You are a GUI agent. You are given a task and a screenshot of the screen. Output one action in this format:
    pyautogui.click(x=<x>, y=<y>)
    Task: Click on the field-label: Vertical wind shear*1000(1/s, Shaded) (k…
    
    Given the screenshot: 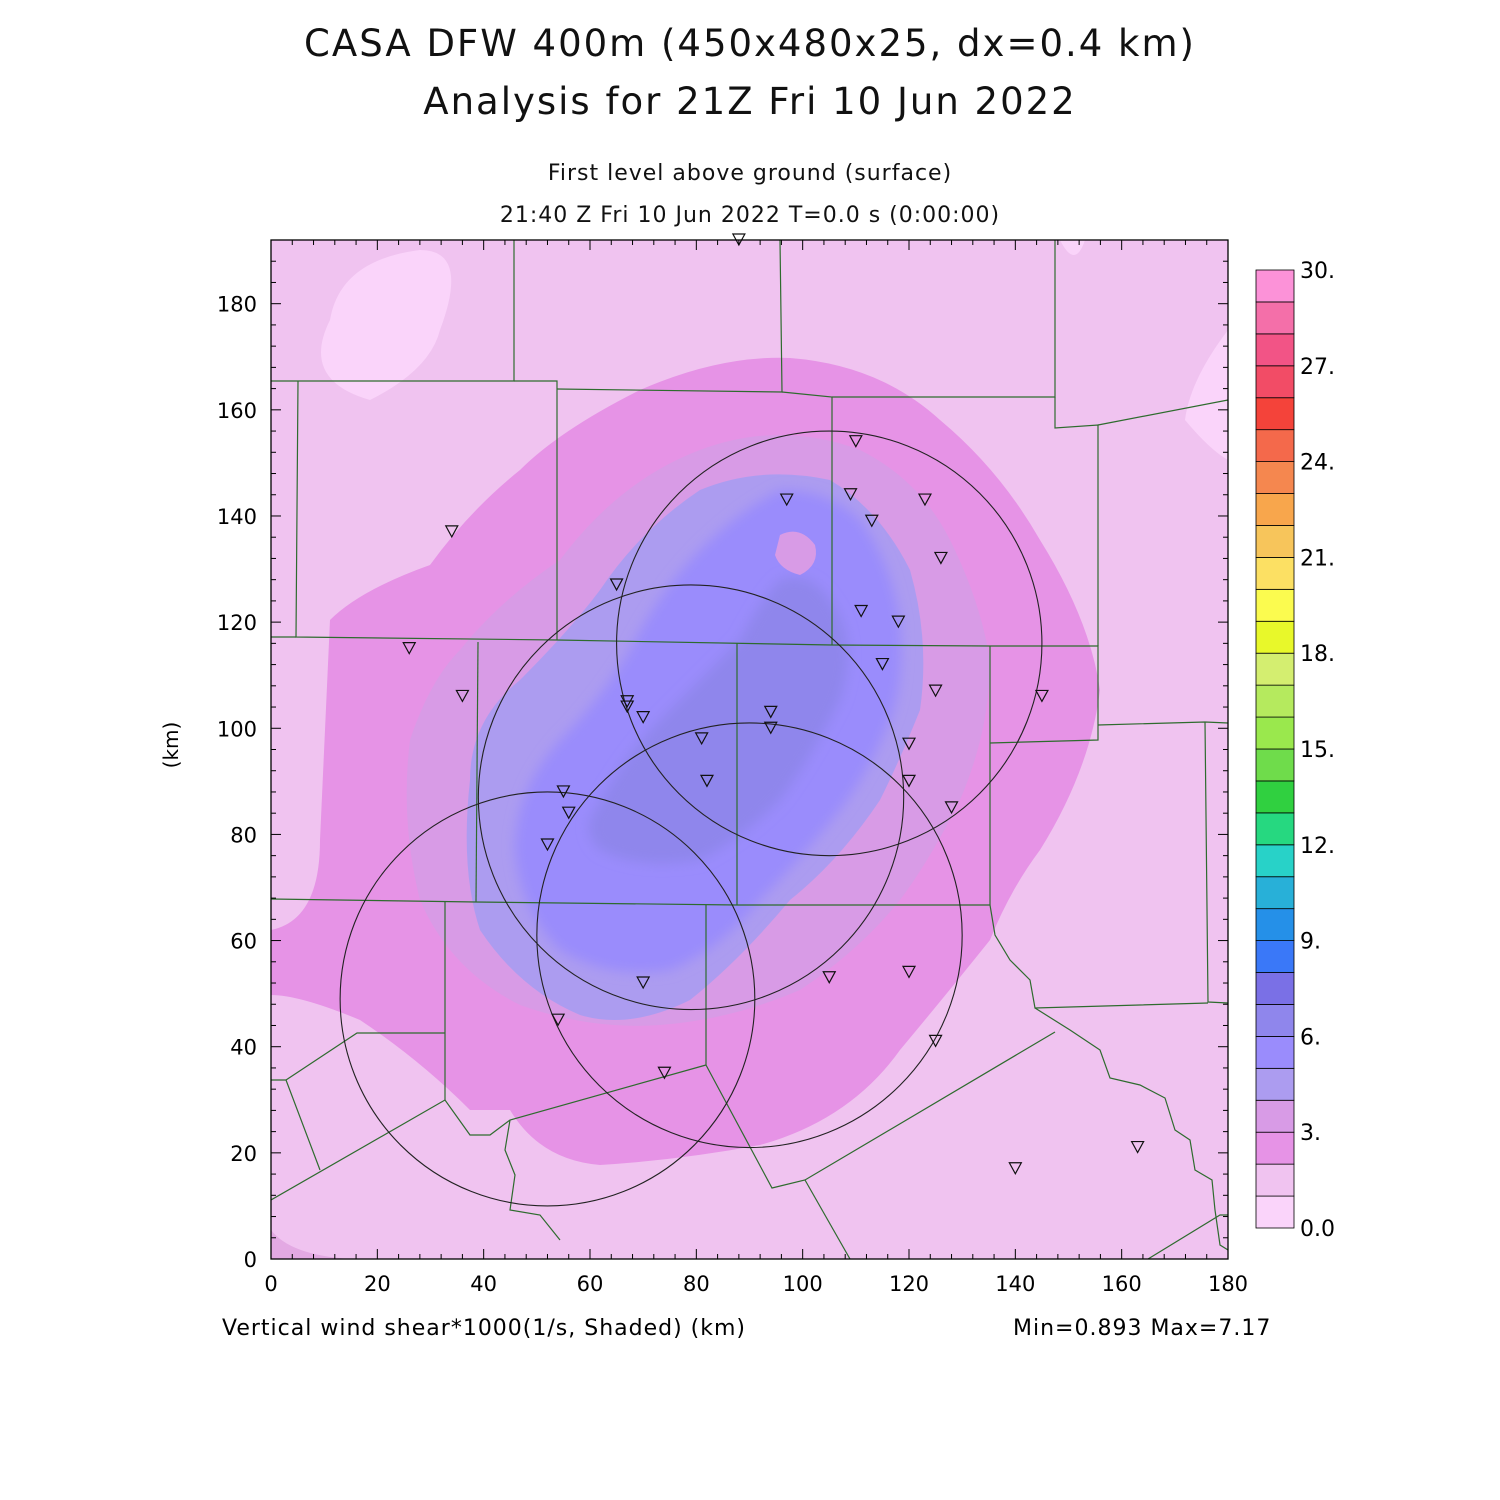 What is the action you would take?
    pyautogui.click(x=484, y=1328)
    